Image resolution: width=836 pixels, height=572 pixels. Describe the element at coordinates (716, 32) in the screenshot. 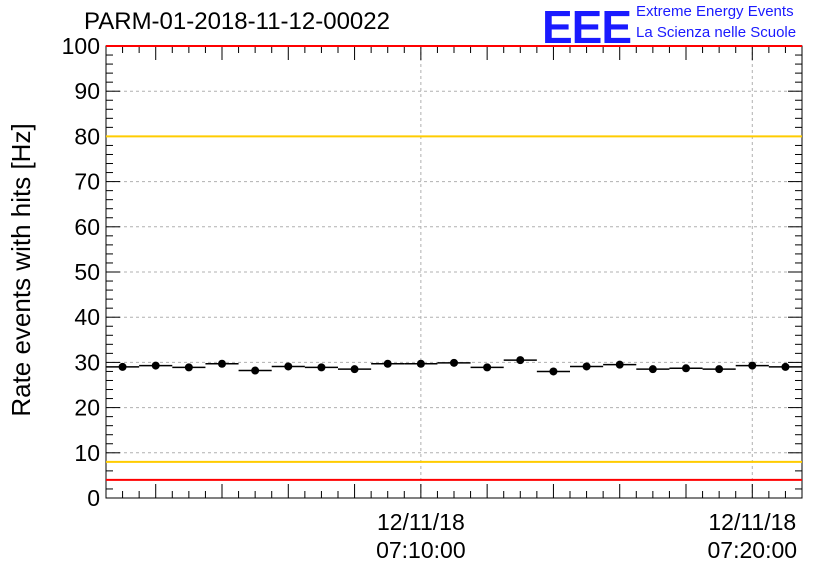

I see `logo-subtitle-2: La Scienza nelle Scuole` at that location.